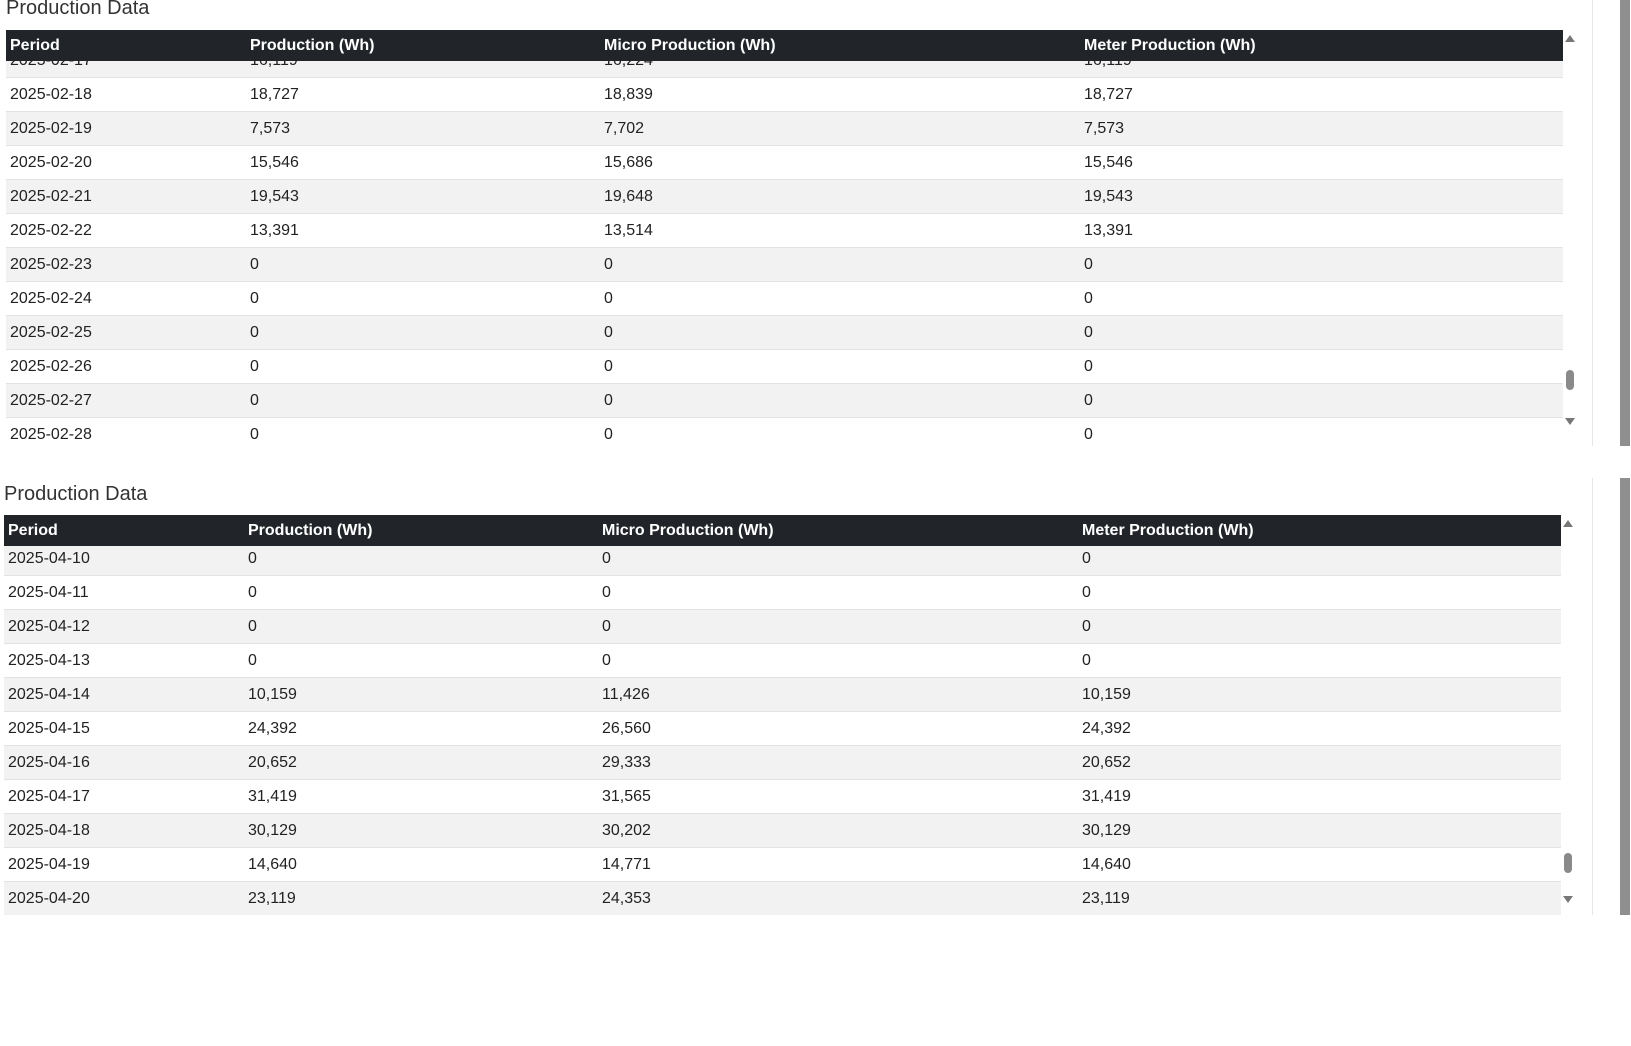 This screenshot has width=1631, height=1046. What do you see at coordinates (1108, 196) in the screenshot?
I see `cell-meter-production: 19,543` at bounding box center [1108, 196].